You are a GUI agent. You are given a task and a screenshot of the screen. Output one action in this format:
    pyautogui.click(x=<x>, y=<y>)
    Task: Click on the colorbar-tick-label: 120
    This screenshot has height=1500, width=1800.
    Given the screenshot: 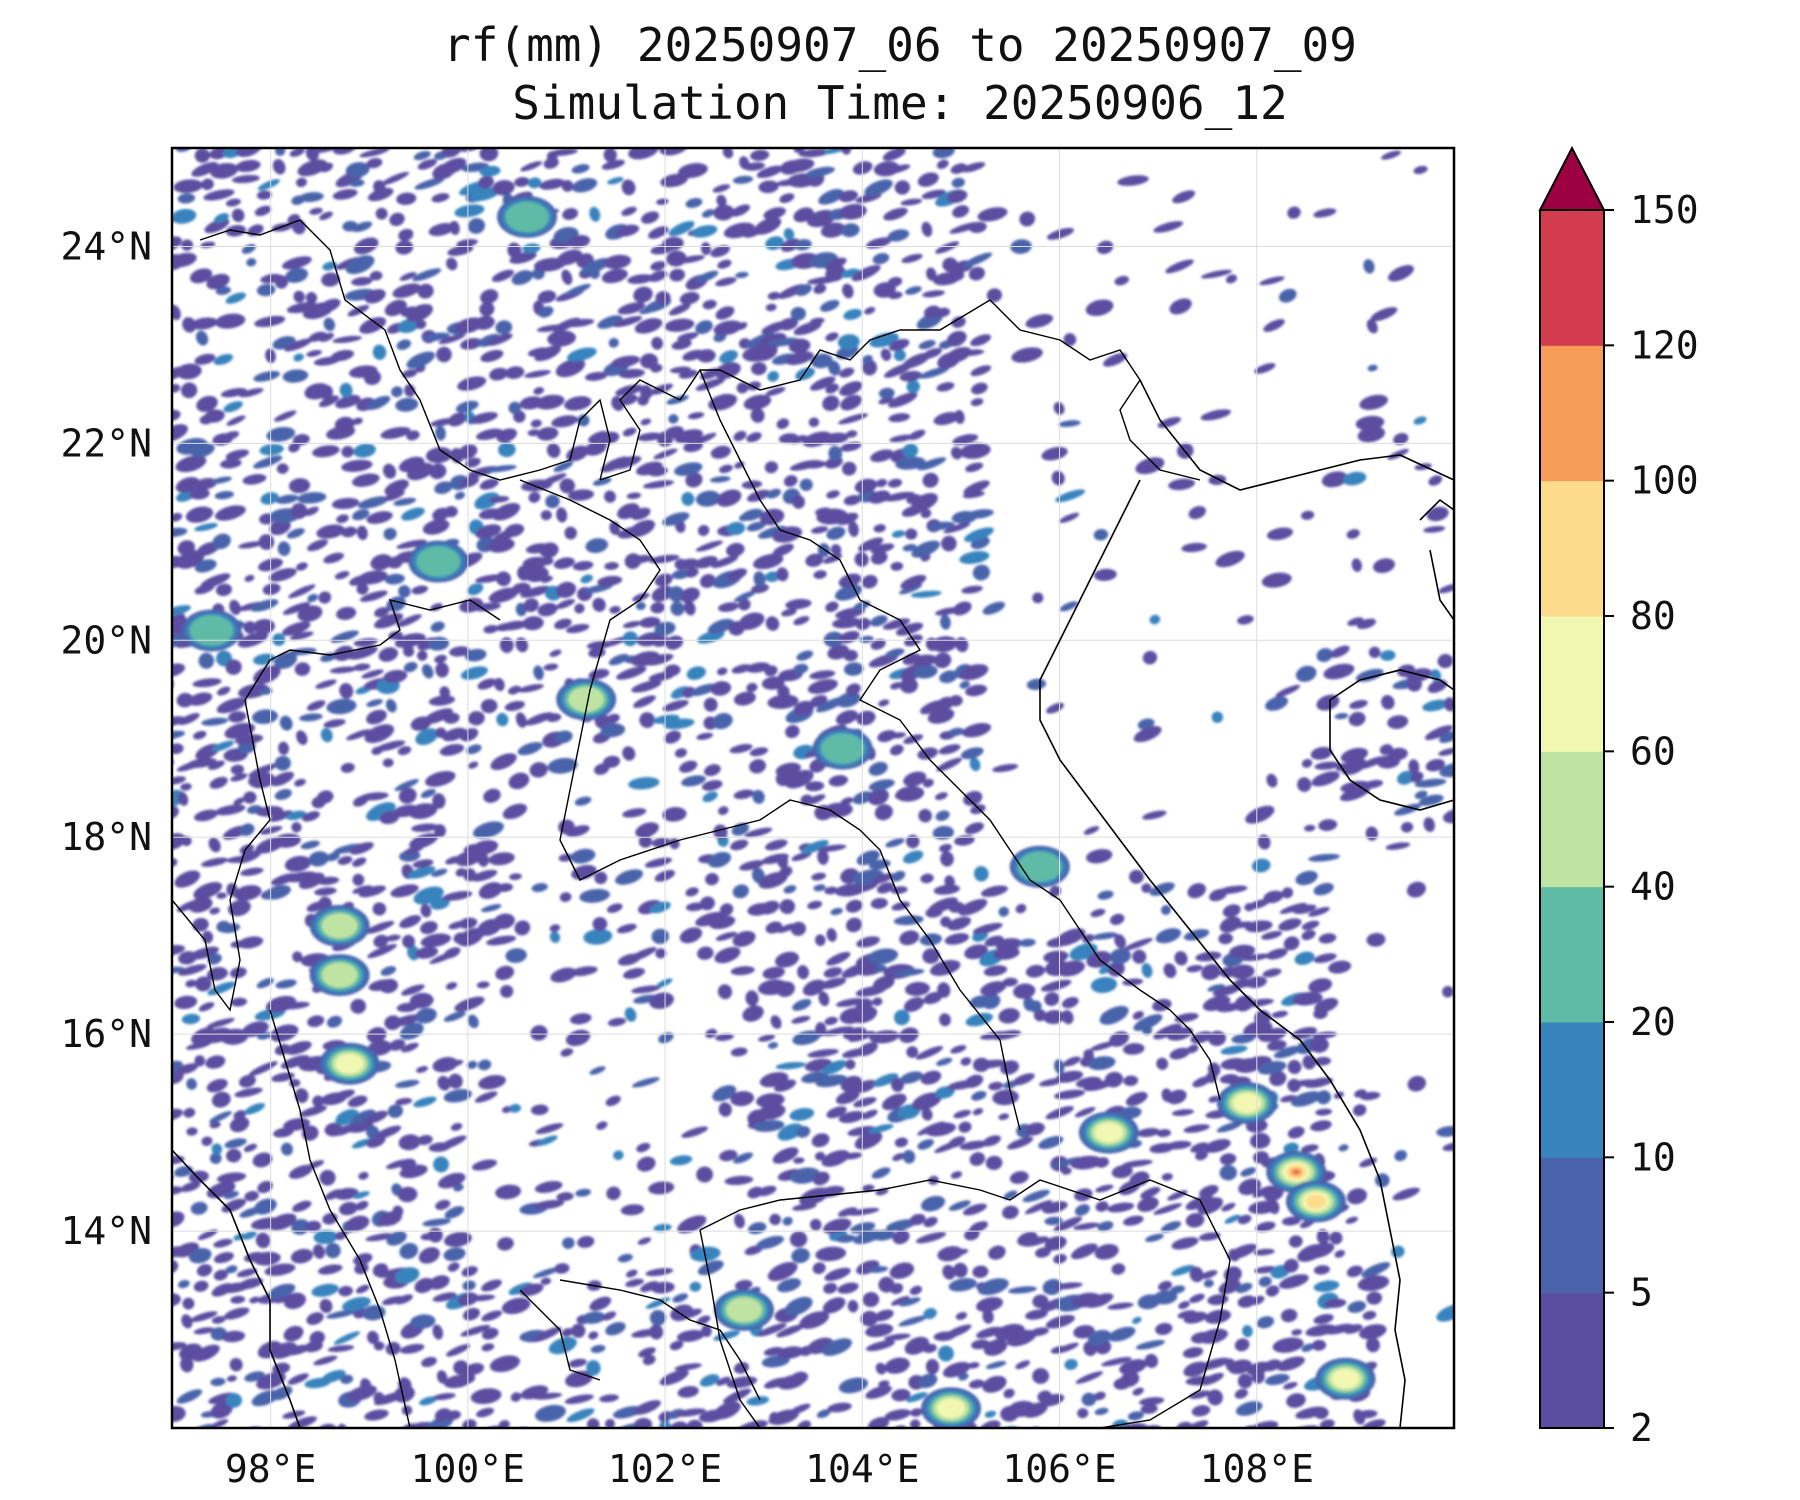 What is the action you would take?
    pyautogui.click(x=1664, y=345)
    